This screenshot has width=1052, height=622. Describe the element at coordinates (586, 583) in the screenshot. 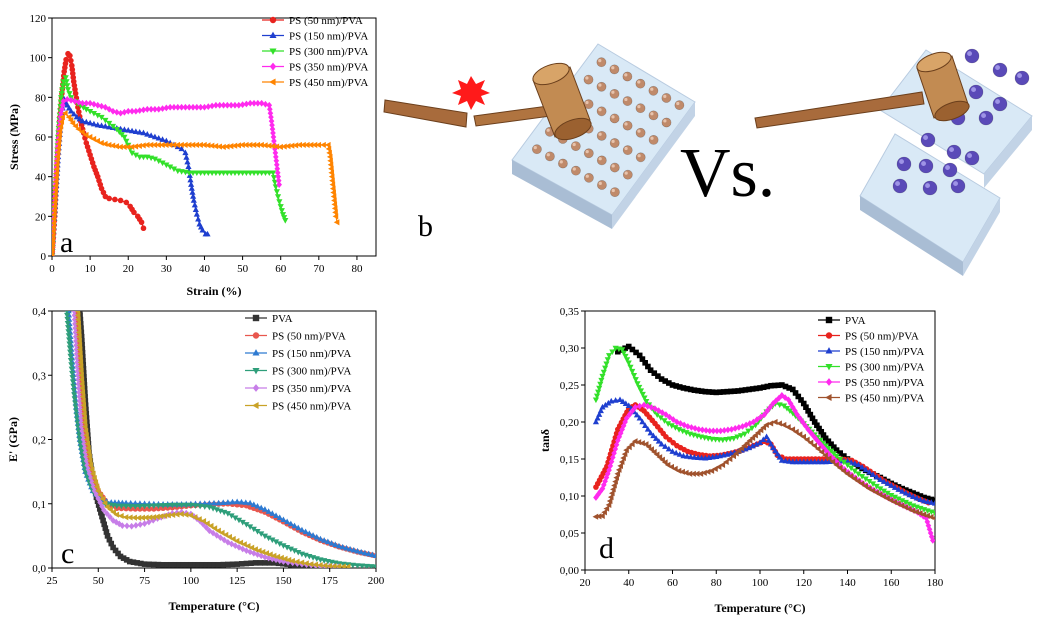

I see `x-tick-label: 20` at that location.